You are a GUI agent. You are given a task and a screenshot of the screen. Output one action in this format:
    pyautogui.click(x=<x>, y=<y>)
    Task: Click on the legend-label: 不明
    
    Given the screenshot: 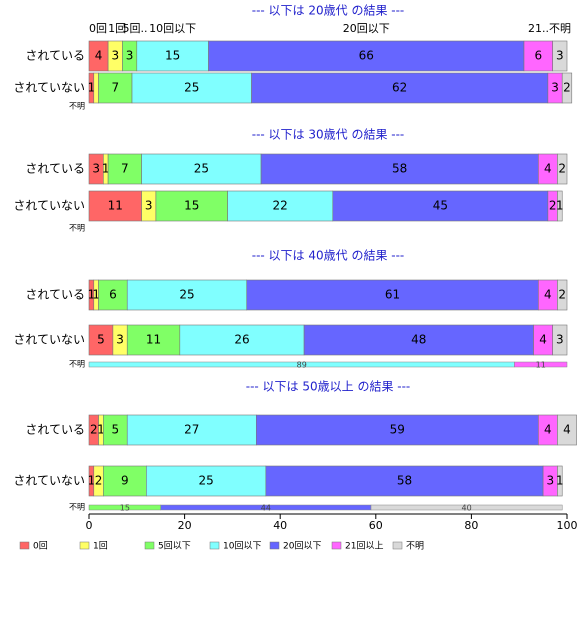 What is the action you would take?
    pyautogui.click(x=415, y=546)
    